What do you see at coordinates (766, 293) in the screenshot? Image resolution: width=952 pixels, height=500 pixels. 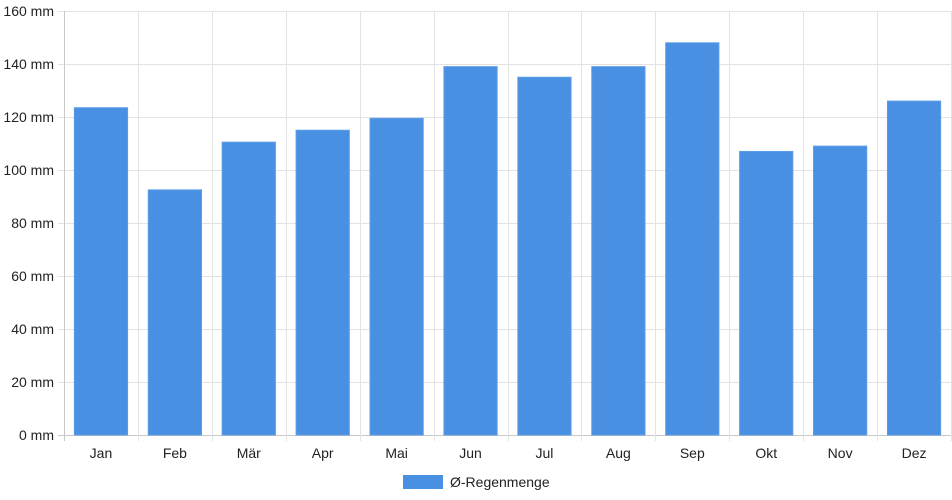 I see `bar-okt` at bounding box center [766, 293].